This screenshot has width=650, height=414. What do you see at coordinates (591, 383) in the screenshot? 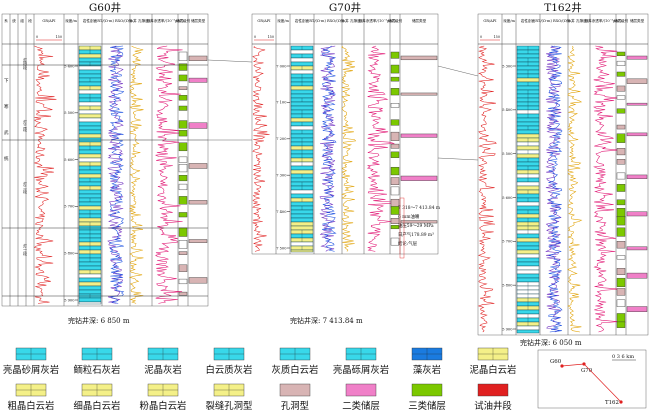
I see `map-section-line` at bounding box center [591, 383].